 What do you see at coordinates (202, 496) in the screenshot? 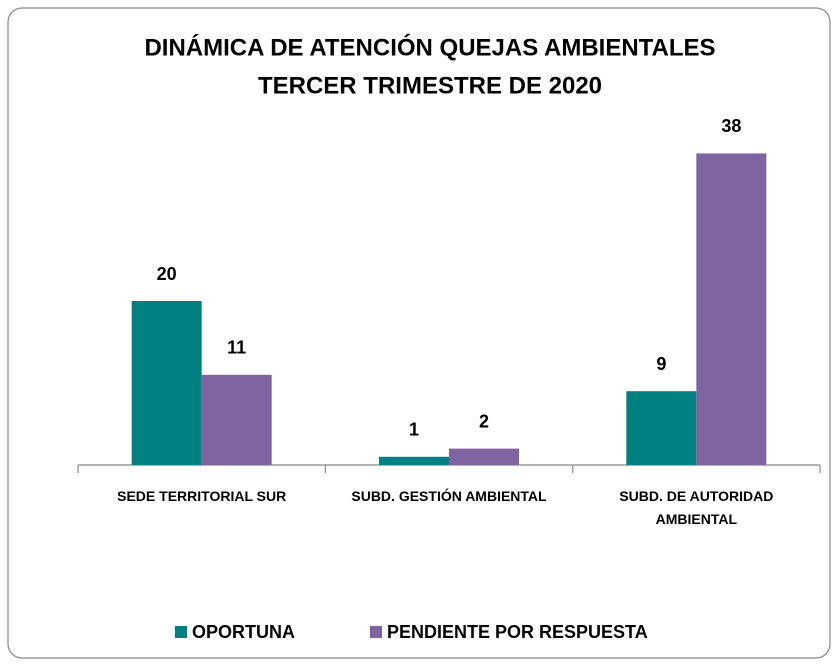
I see `x-tick-label: SEDE TERRITORIAL SUR` at bounding box center [202, 496].